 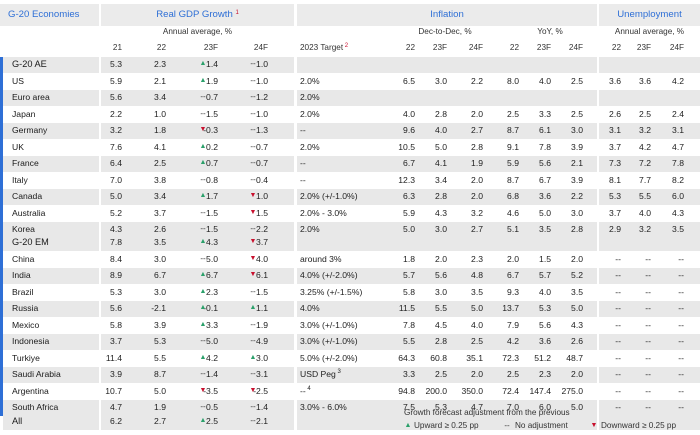 I want to click on gdp-col-22: 22, so click(x=161, y=47).